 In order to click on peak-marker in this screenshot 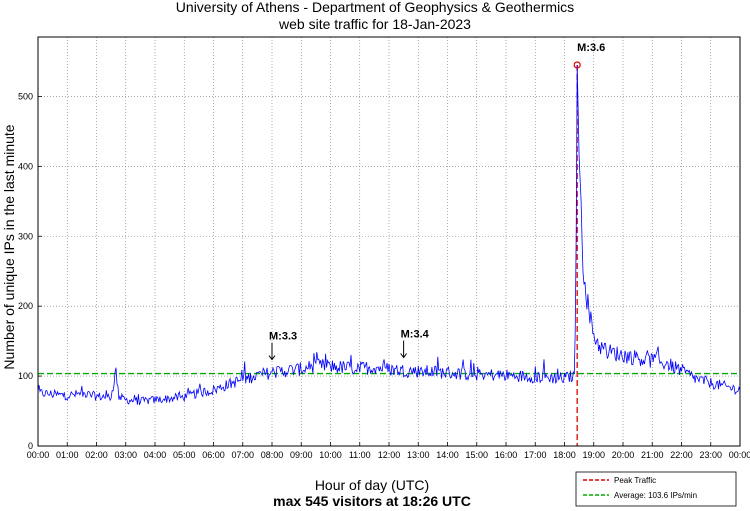, I will do `click(577, 65)`.